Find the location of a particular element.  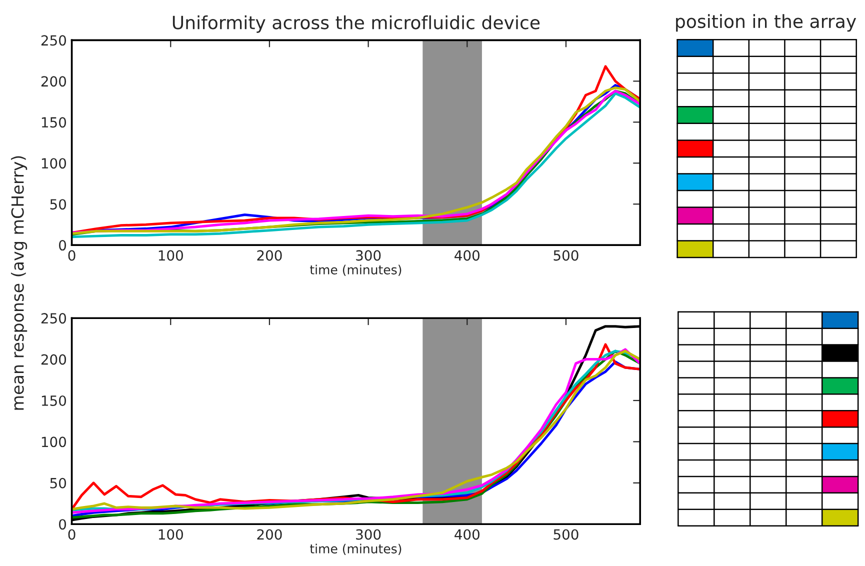

text: position in the array is located at coordinates (766, 23).